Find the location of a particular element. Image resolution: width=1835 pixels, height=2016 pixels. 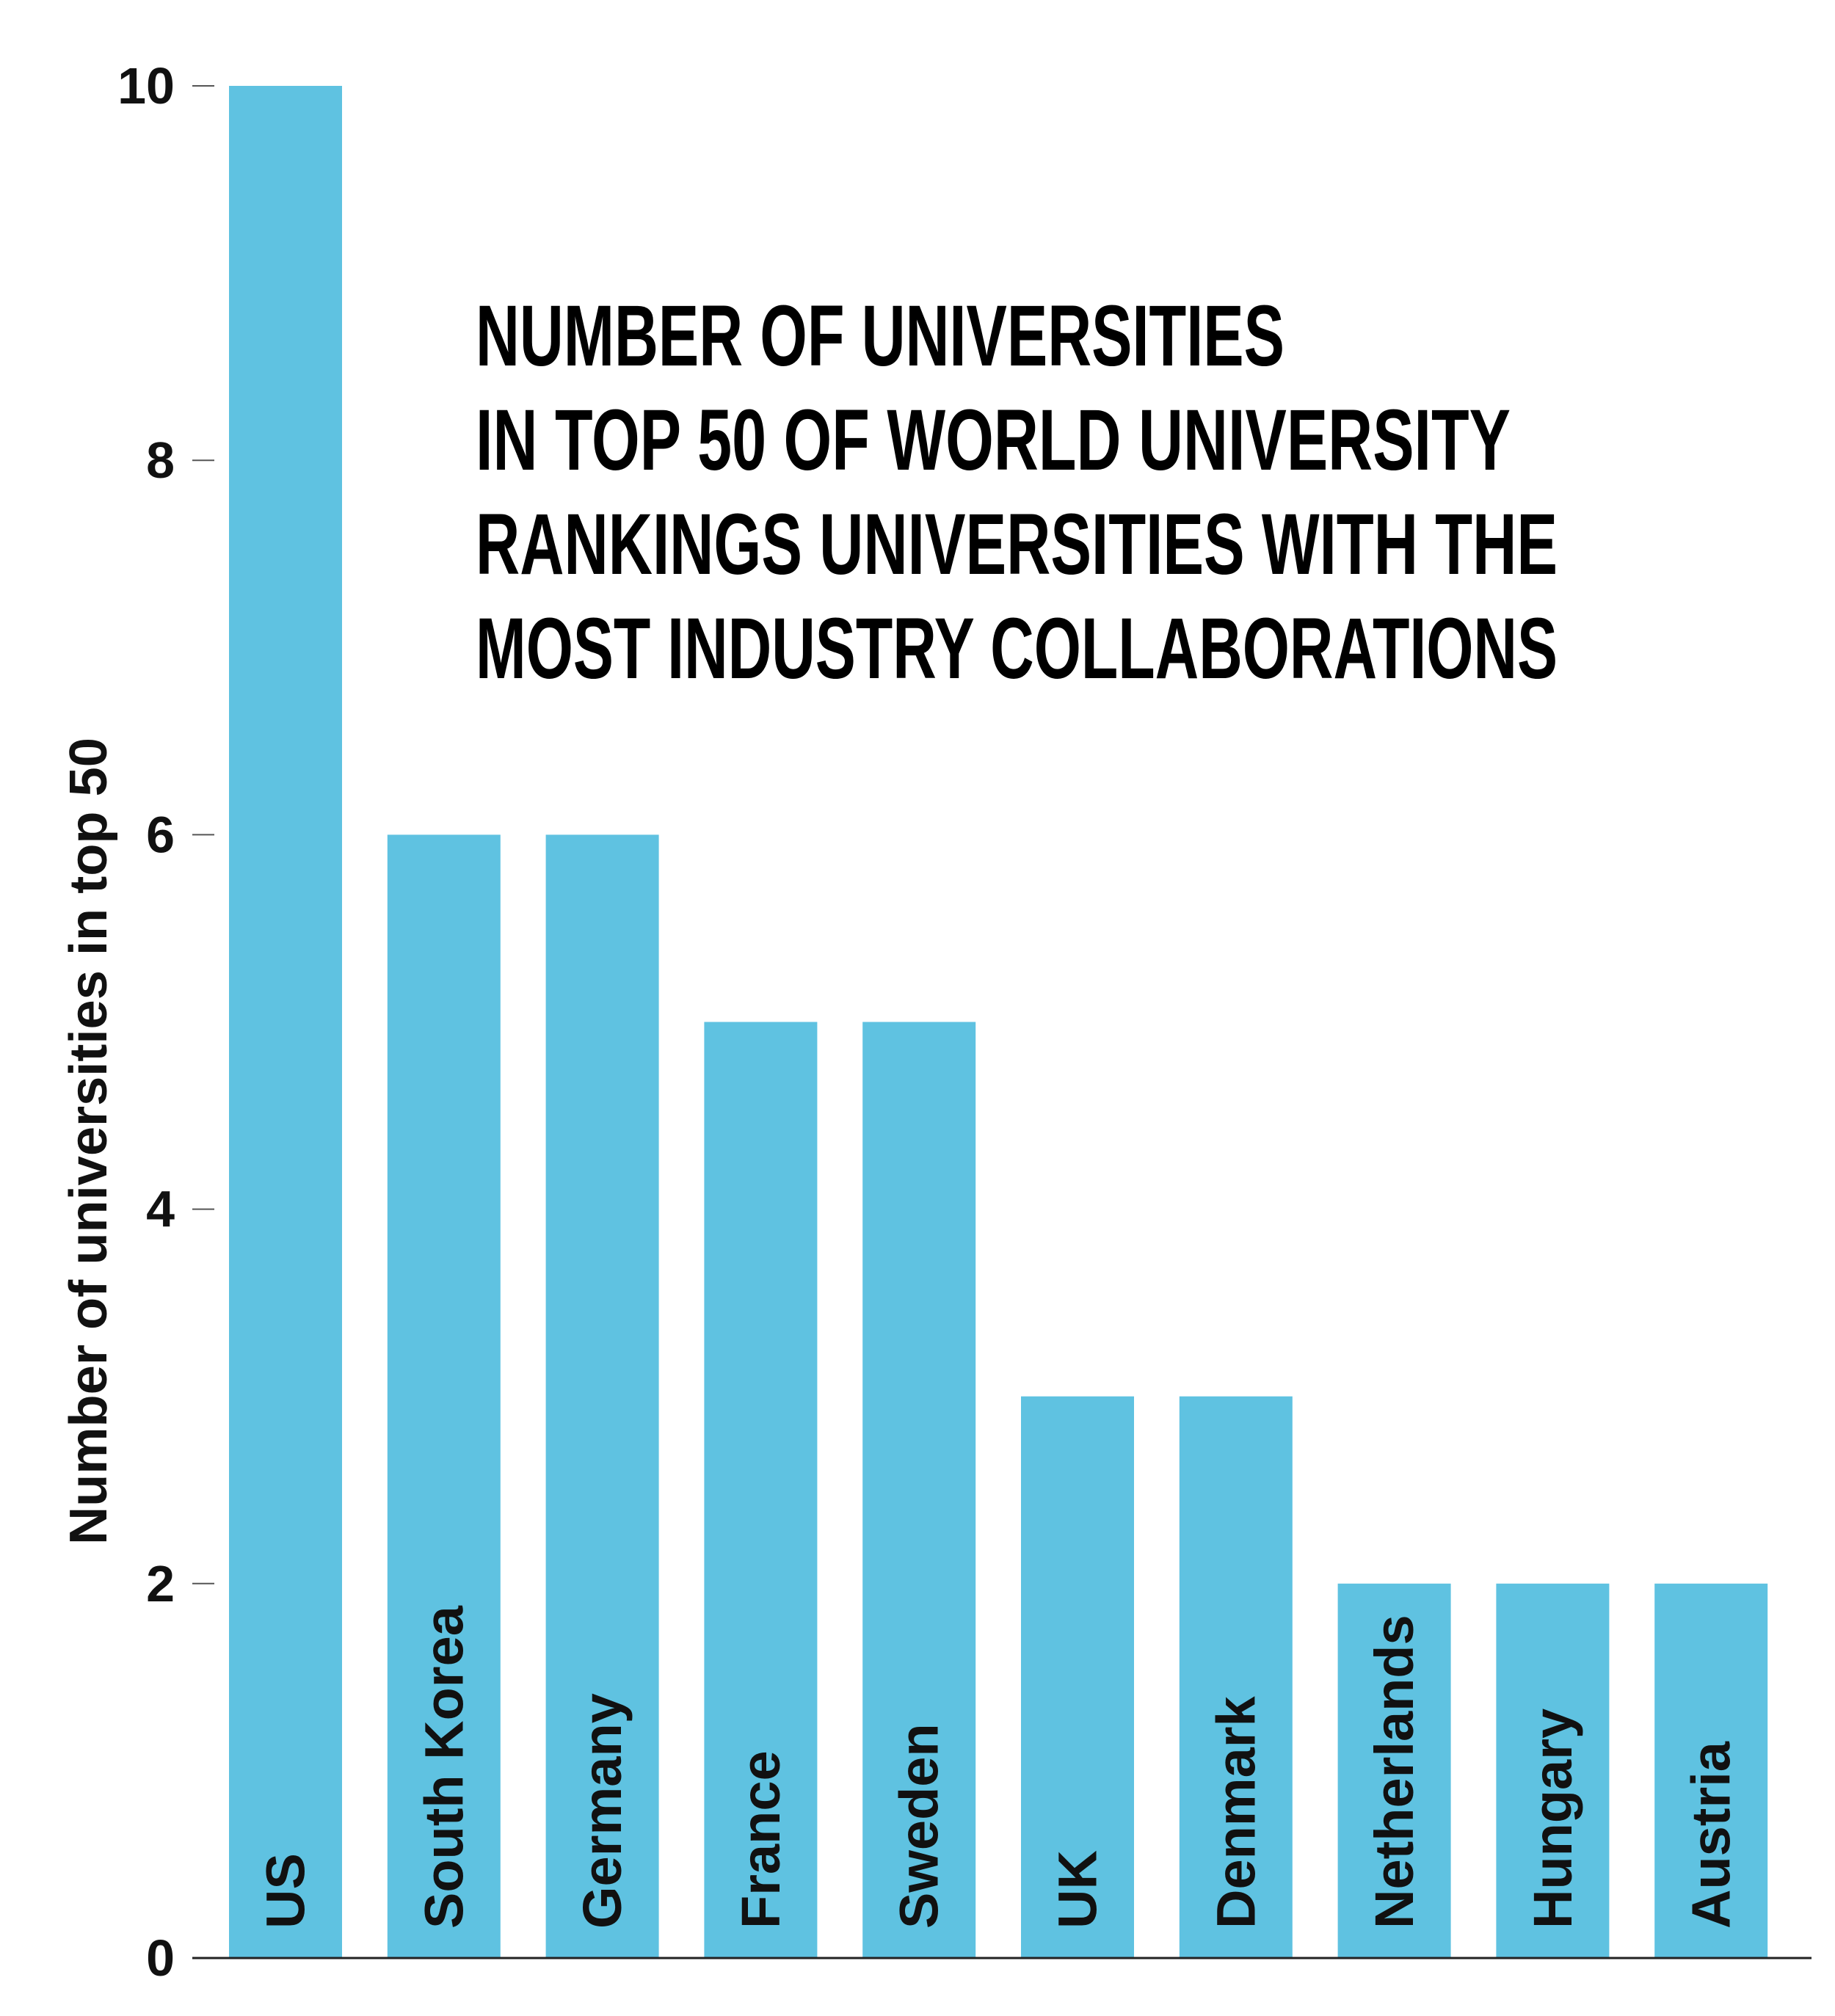

category-label: Denmark is located at coordinates (1235, 1812).